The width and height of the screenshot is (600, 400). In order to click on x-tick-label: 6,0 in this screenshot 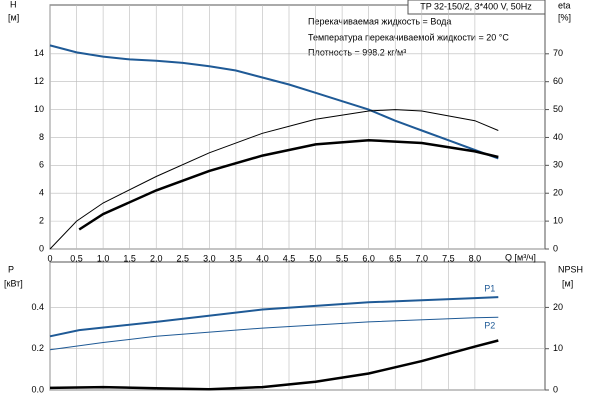, I will do `click(368, 258)`.